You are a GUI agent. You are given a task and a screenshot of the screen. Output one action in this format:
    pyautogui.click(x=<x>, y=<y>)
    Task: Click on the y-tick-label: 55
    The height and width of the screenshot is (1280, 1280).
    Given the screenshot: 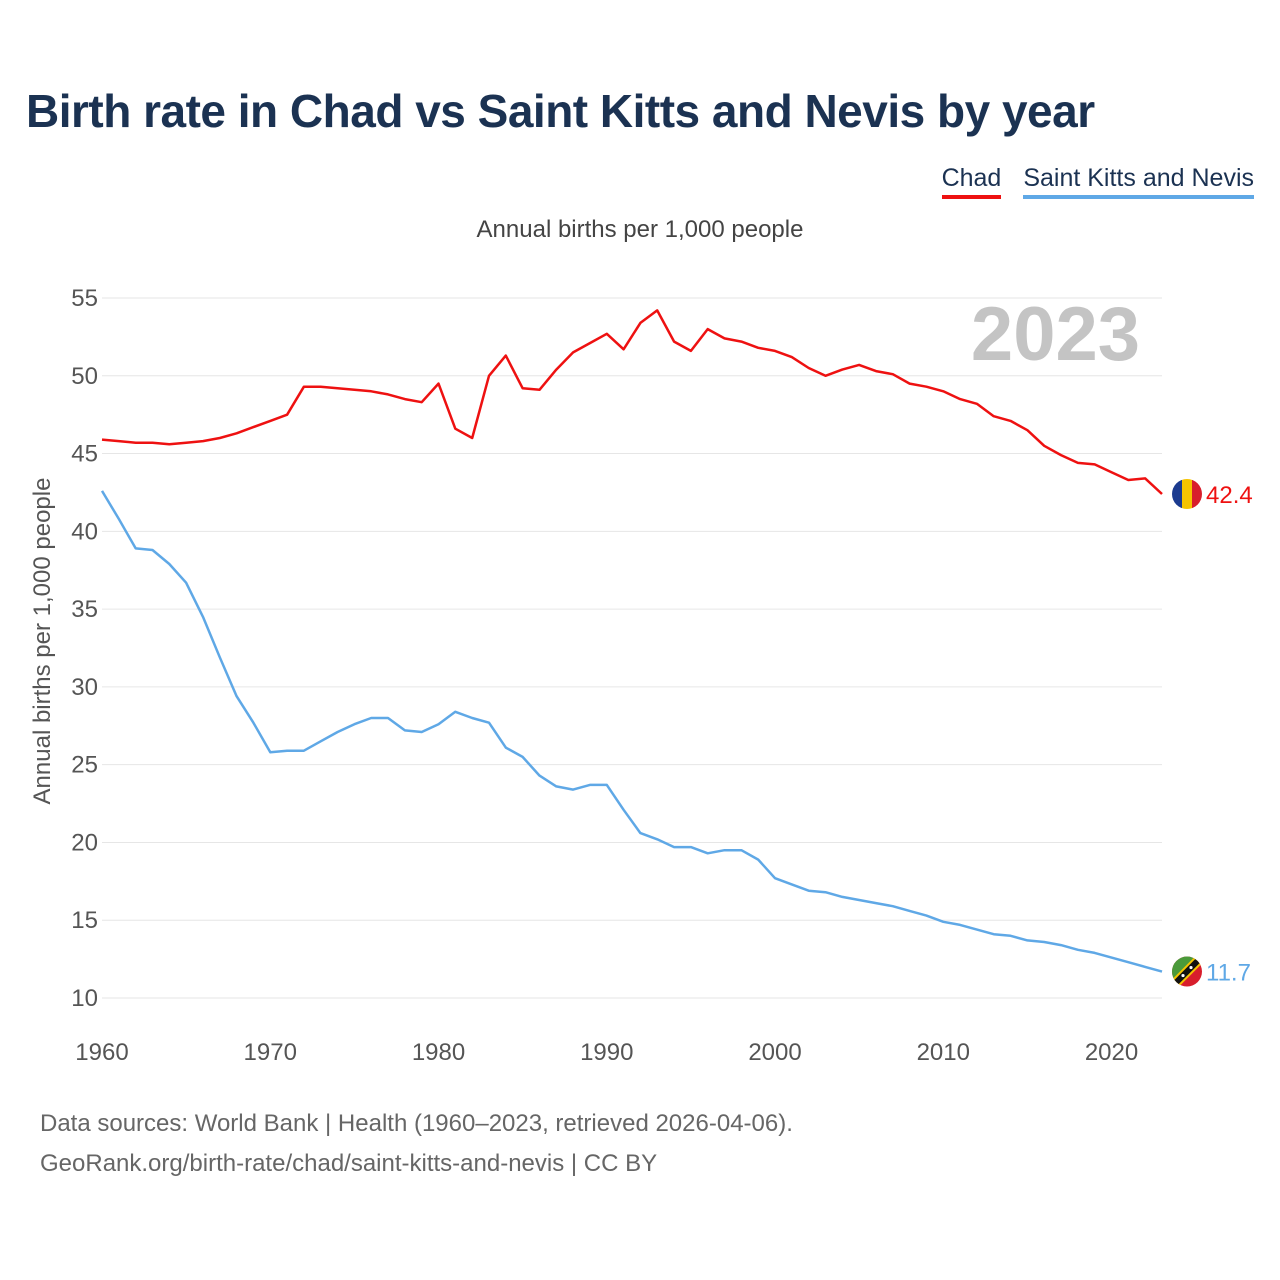 What is the action you would take?
    pyautogui.click(x=84, y=298)
    